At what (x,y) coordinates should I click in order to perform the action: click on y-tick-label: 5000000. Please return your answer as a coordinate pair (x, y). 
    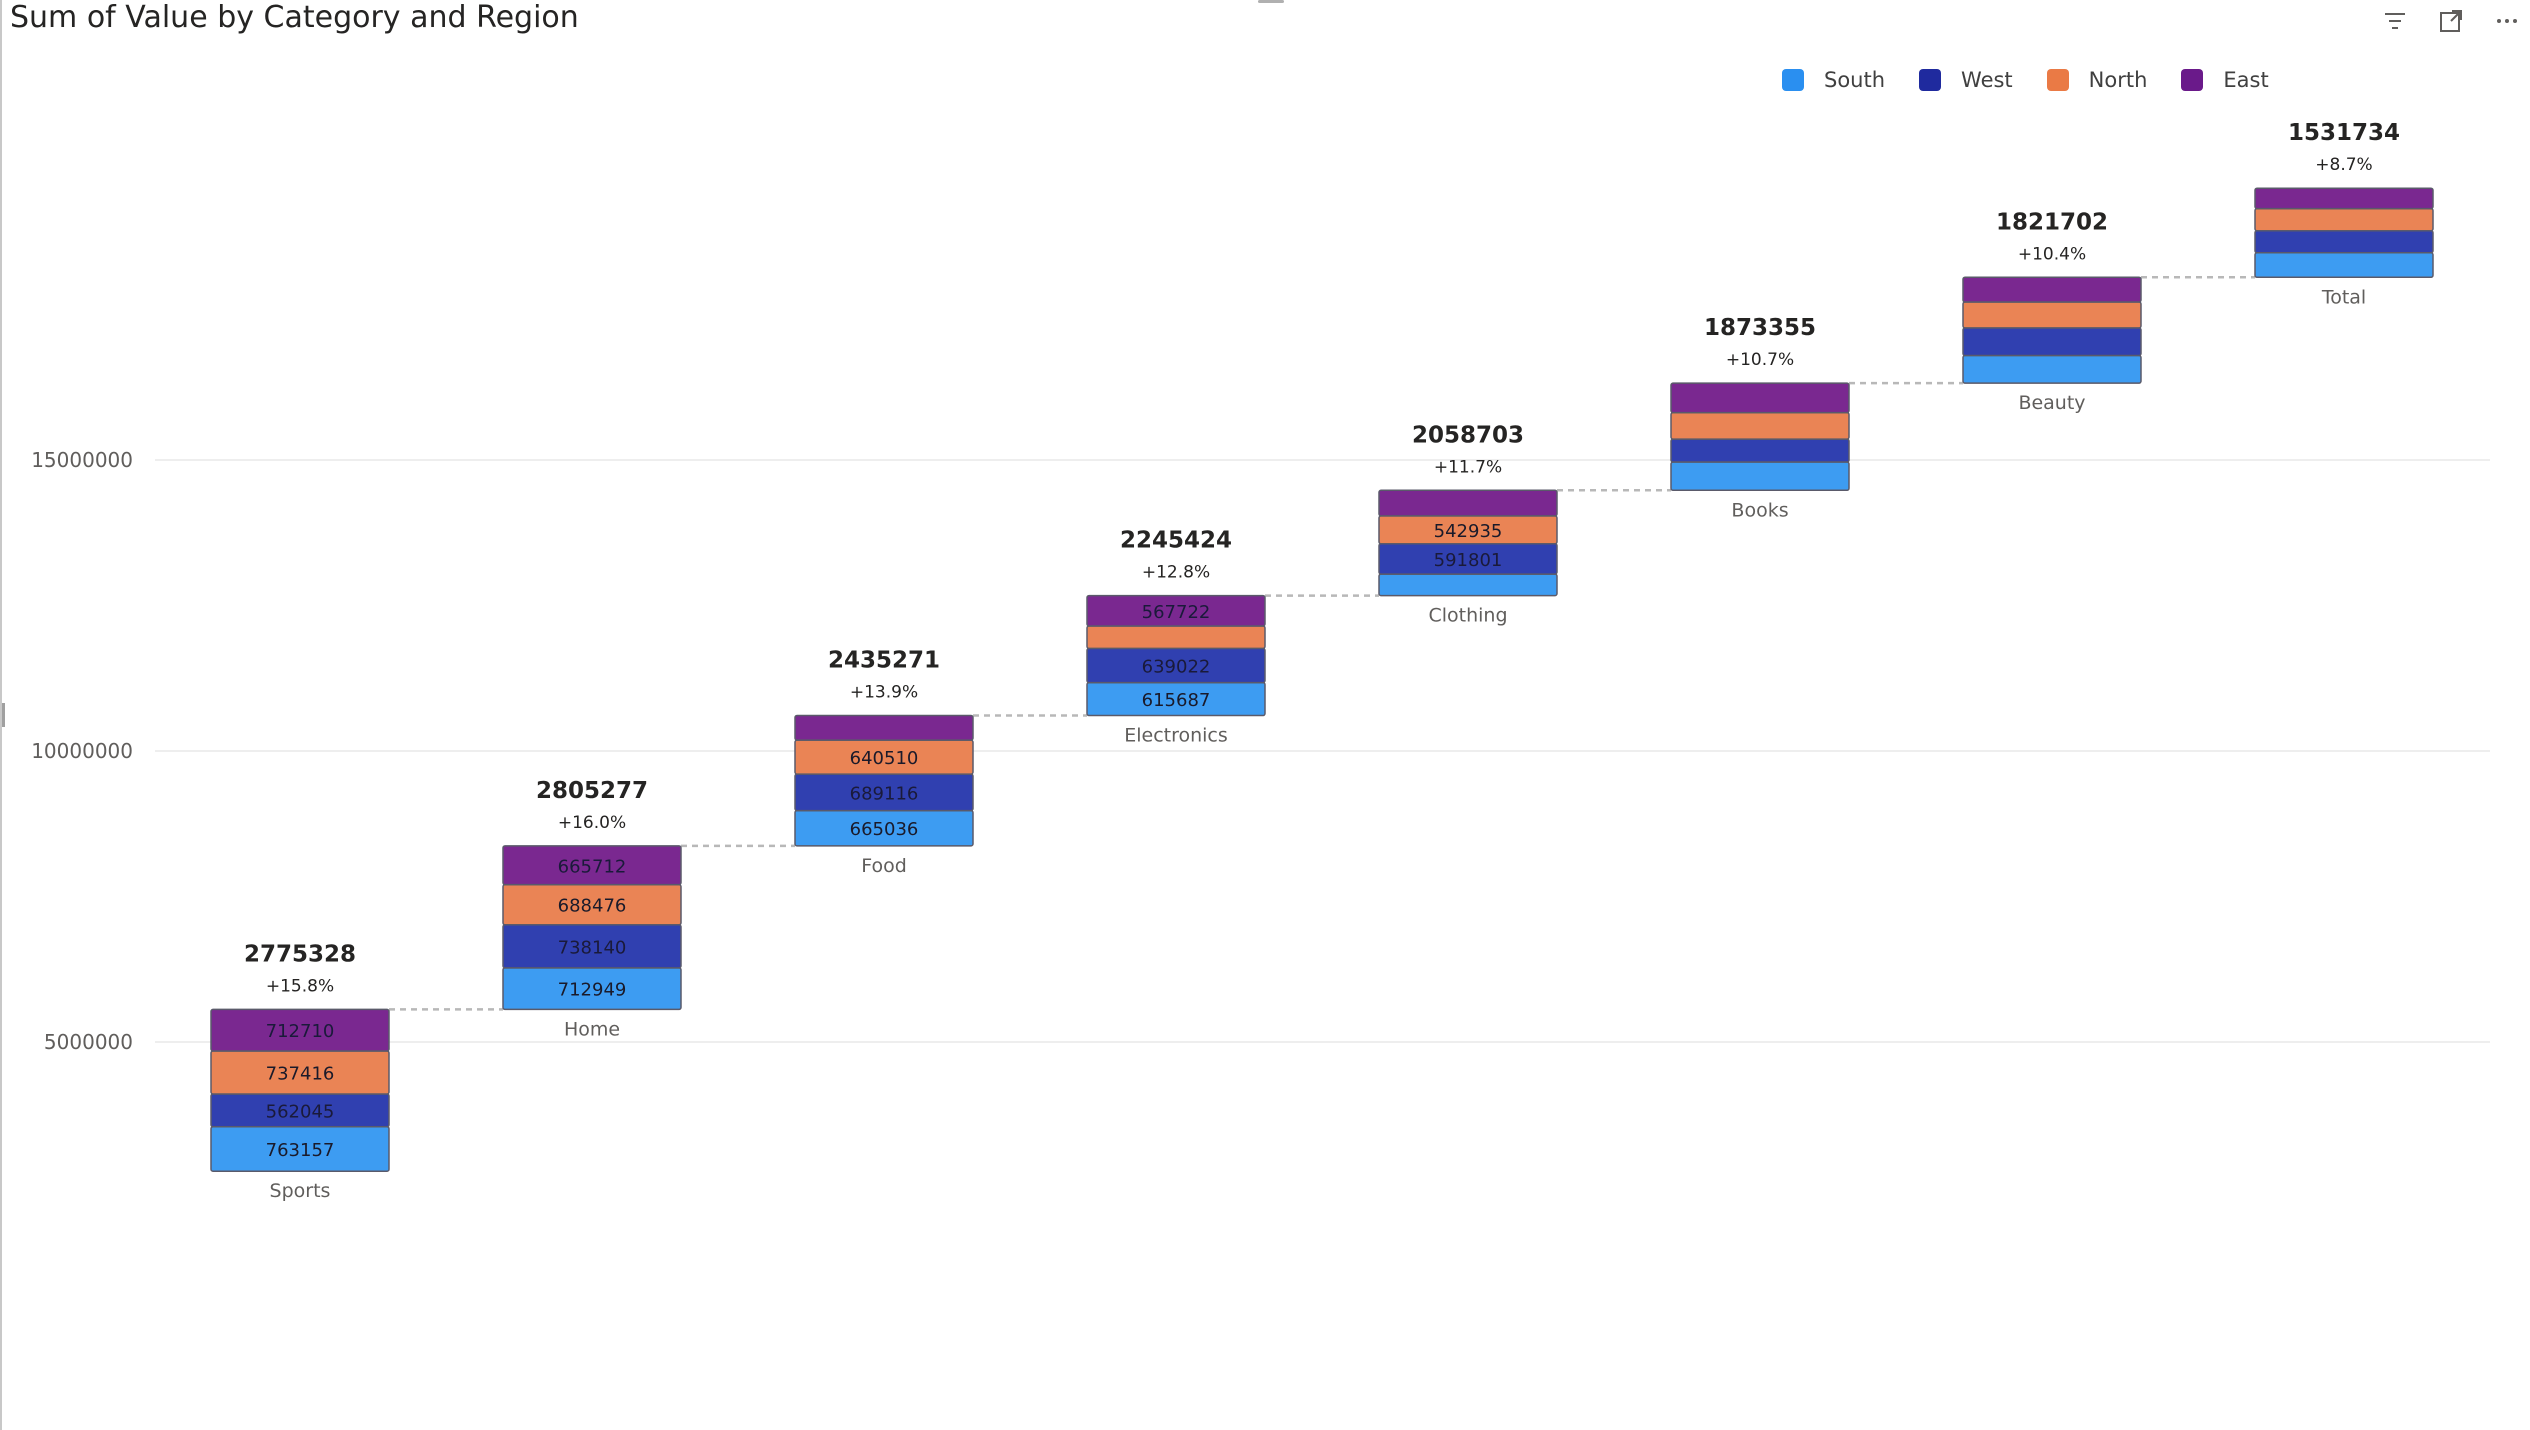
    Looking at the image, I should click on (88, 1042).